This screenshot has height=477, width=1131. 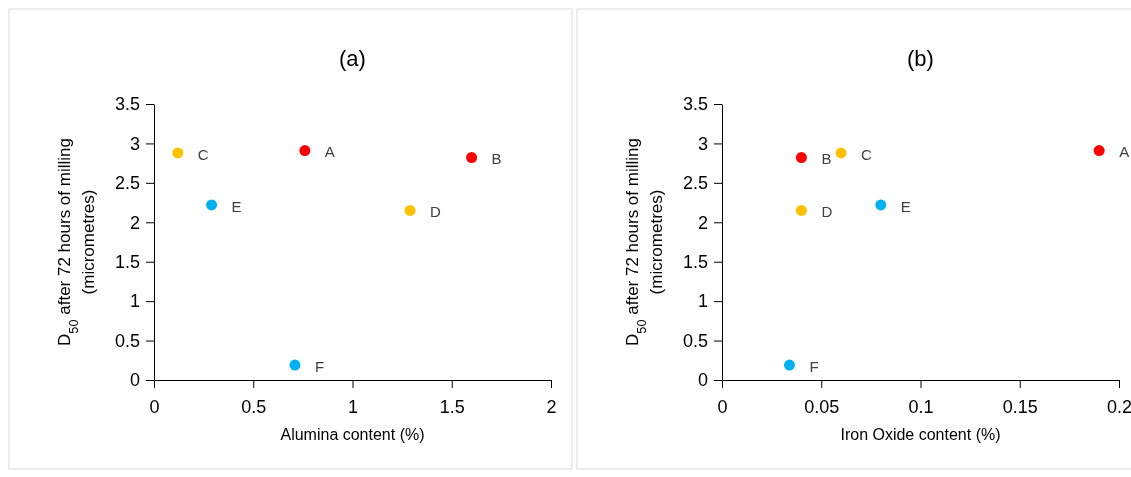 What do you see at coordinates (452, 406) in the screenshot?
I see `x-tick-label: 1.5` at bounding box center [452, 406].